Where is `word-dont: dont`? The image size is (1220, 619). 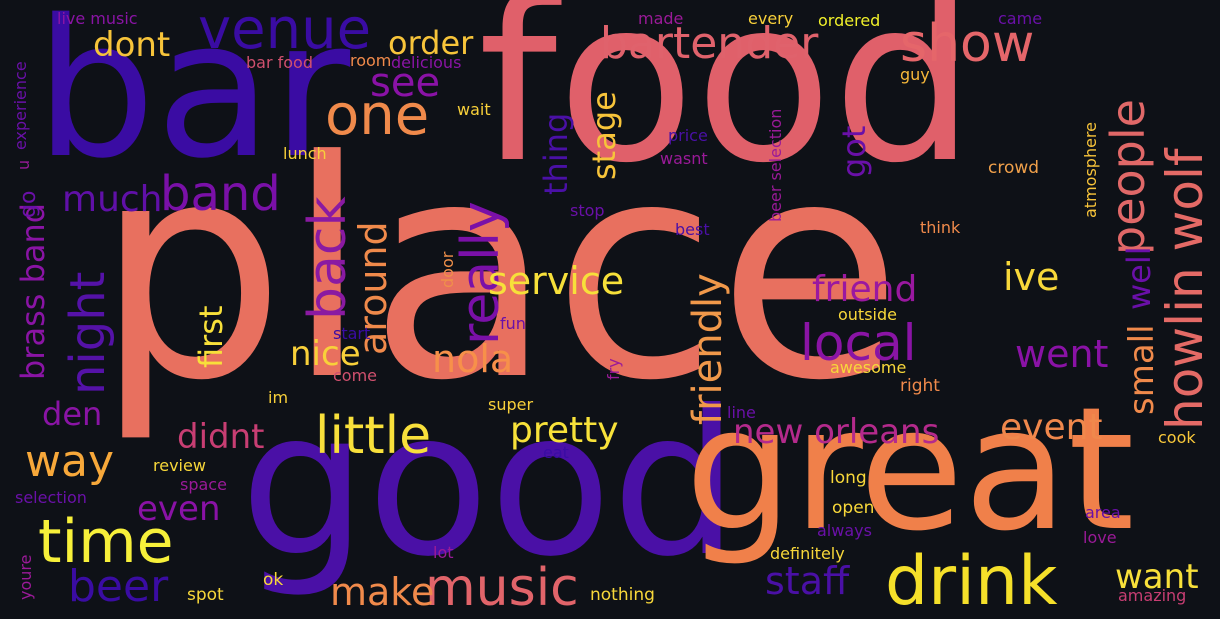 word-dont: dont is located at coordinates (132, 45).